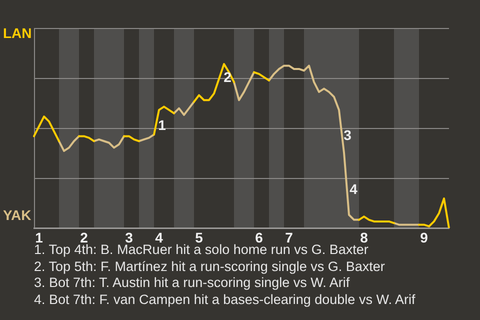 This screenshot has height=320, width=480. What do you see at coordinates (228, 76) in the screenshot?
I see `annotation: 2` at bounding box center [228, 76].